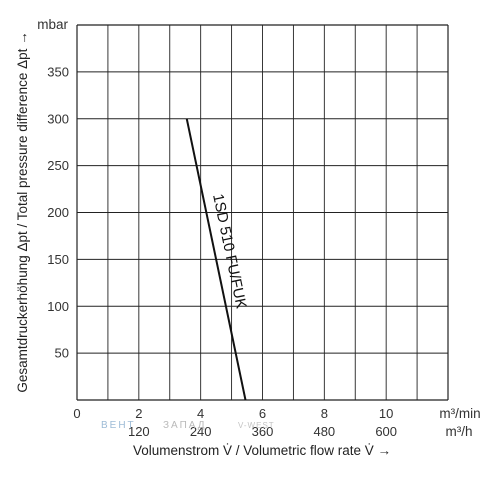  I want to click on x-axis-unit-primary: m³/min, so click(459, 413).